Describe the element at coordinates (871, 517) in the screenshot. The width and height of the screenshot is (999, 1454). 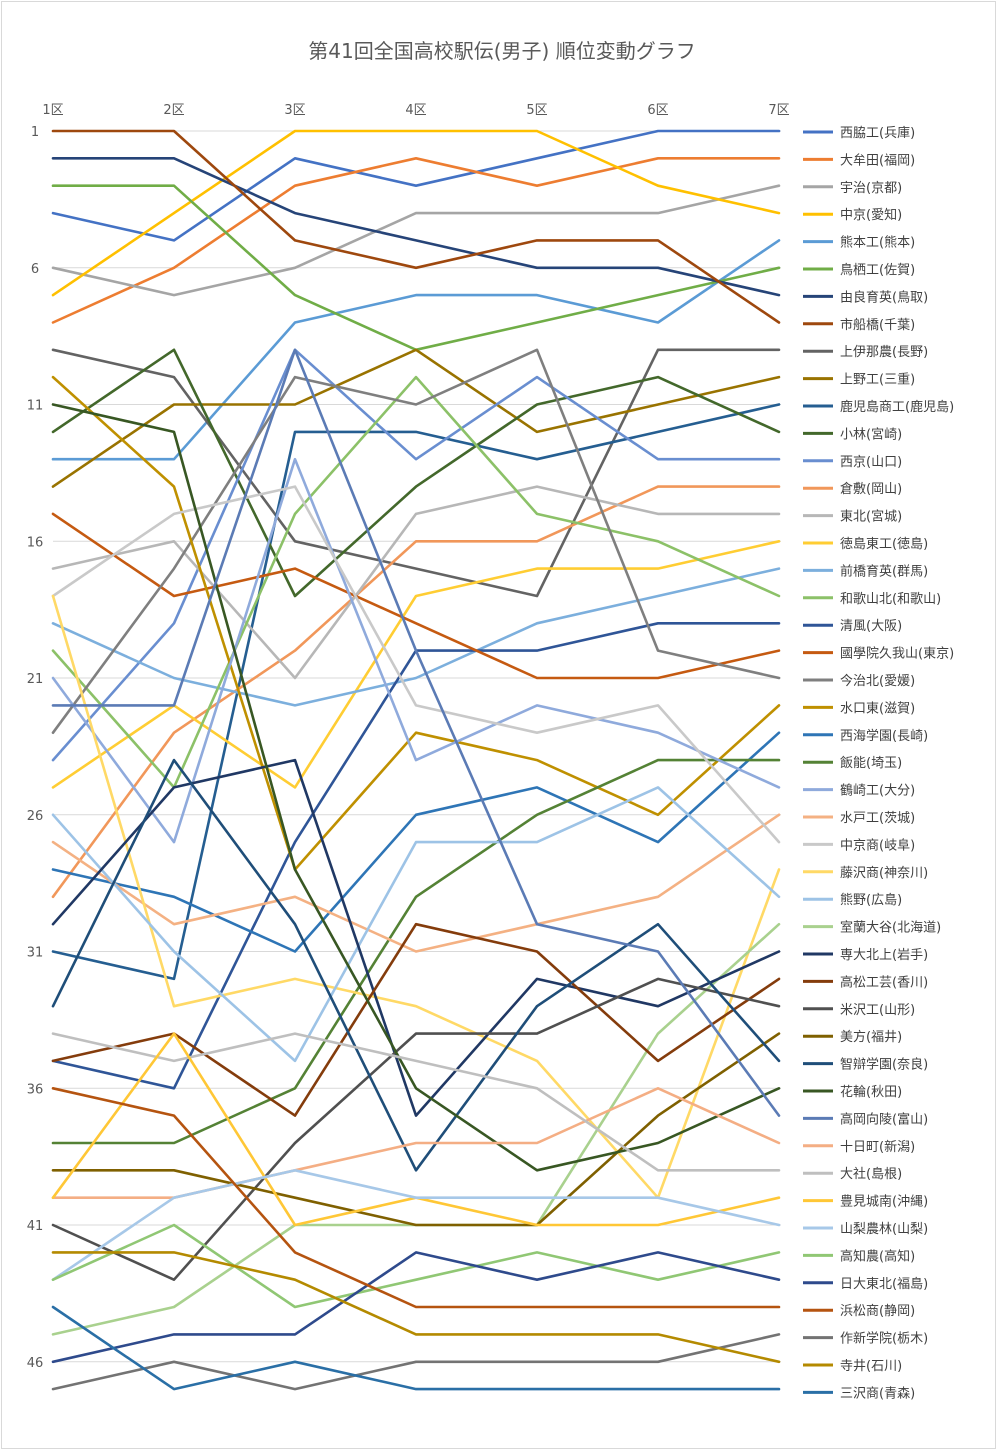
I see `legend-label: 東北(宮城)` at that location.